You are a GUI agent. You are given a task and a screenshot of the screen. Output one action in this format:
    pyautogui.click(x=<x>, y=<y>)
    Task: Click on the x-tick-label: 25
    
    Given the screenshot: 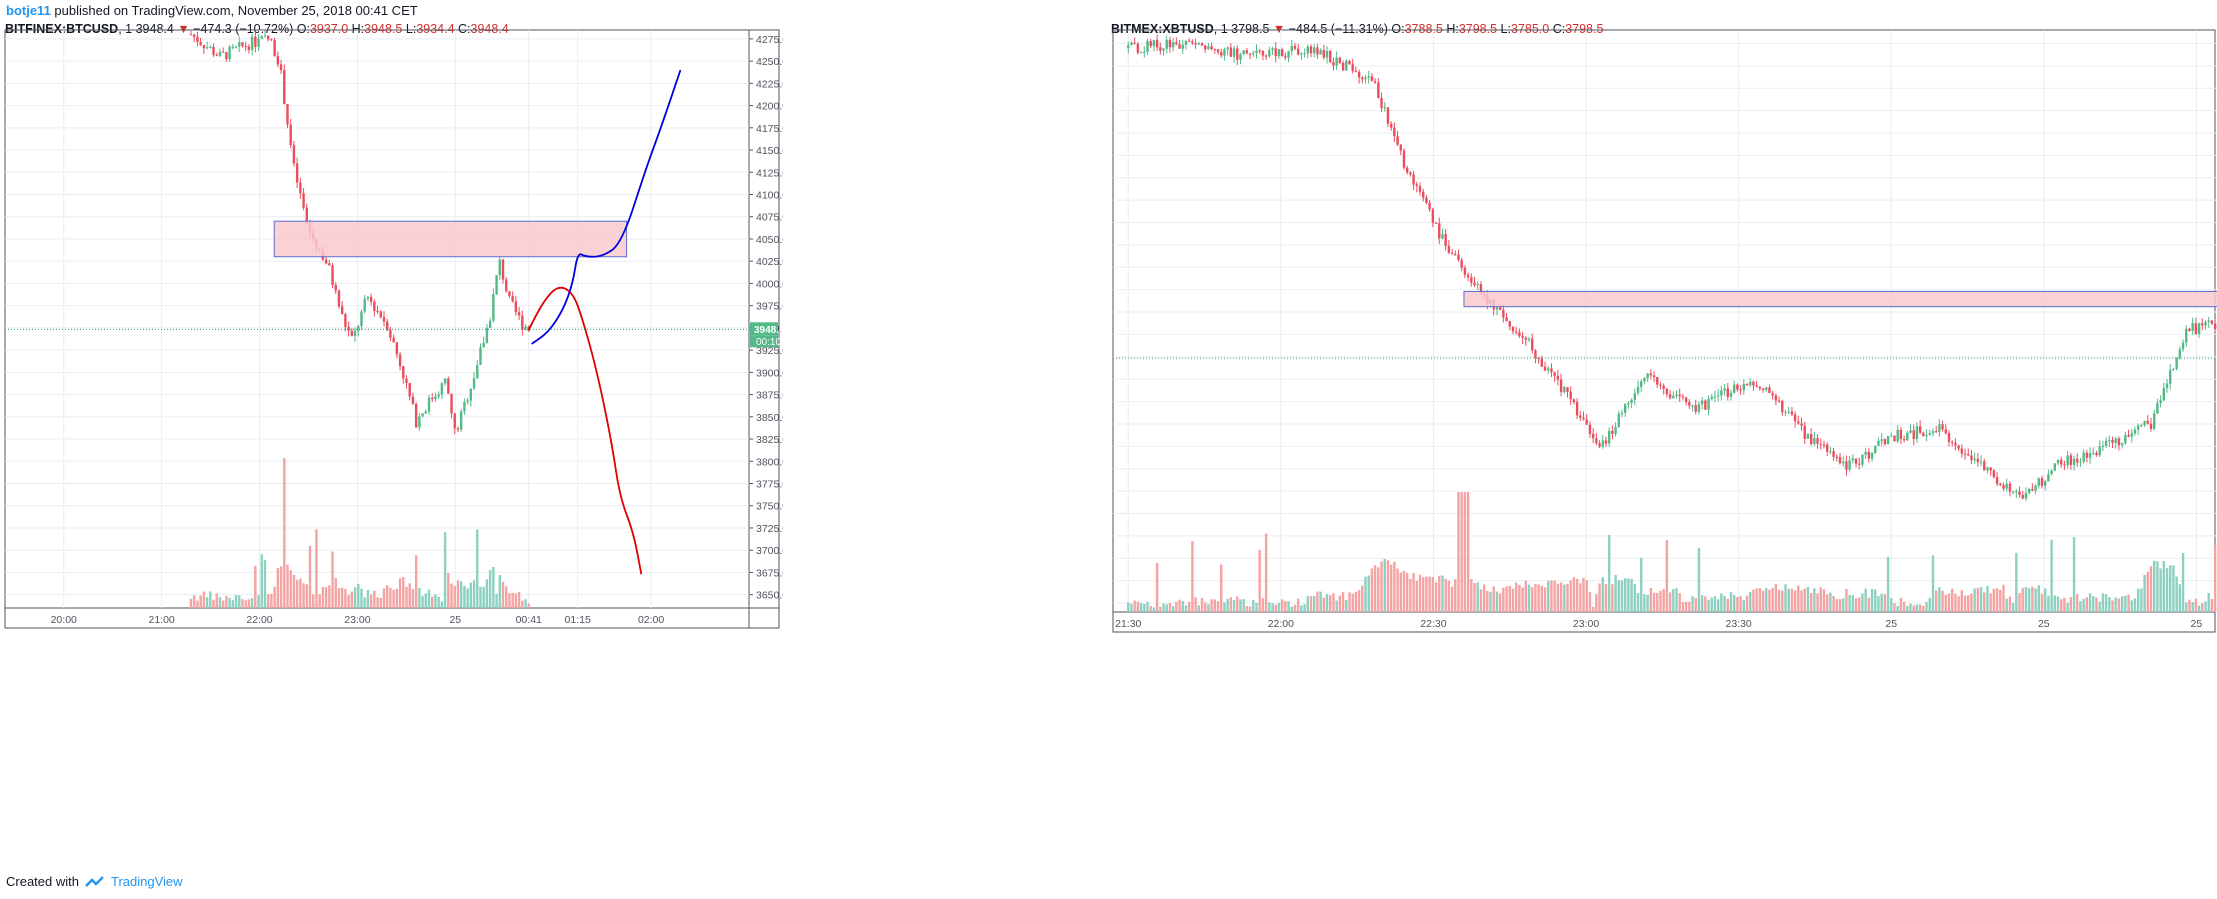 What is the action you would take?
    pyautogui.click(x=2044, y=624)
    